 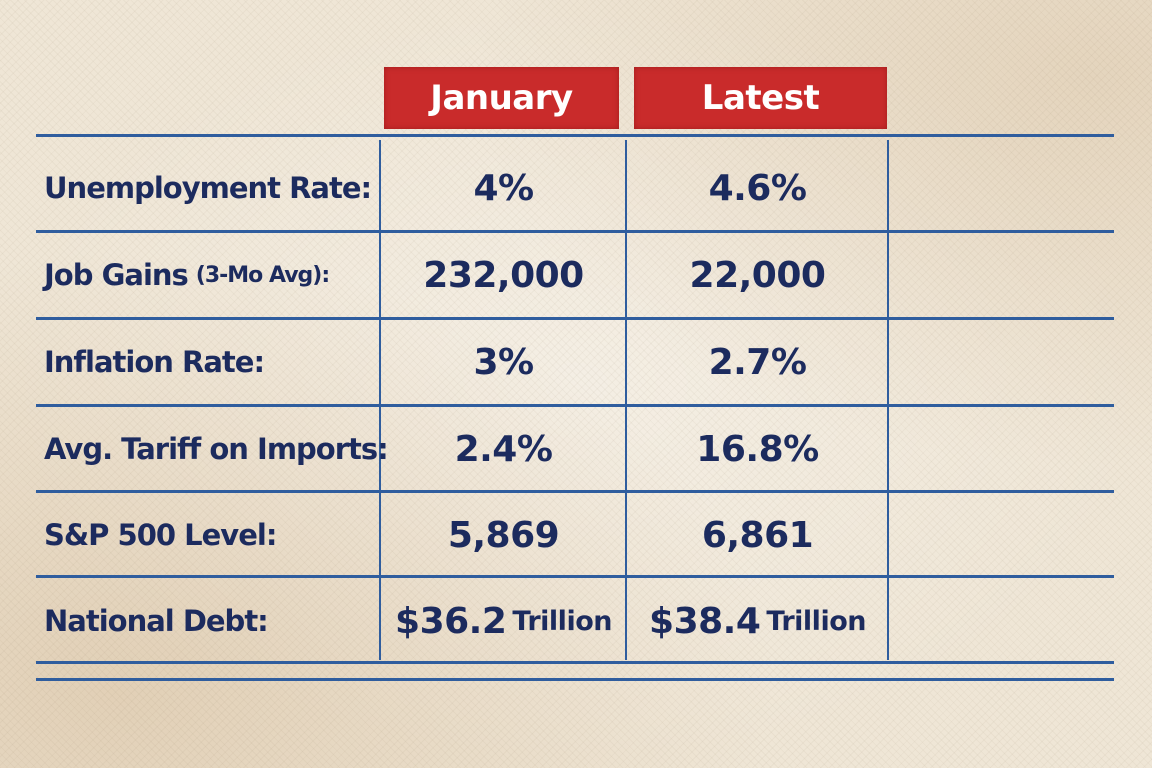 I want to click on value-text: 232,000, so click(x=503, y=275).